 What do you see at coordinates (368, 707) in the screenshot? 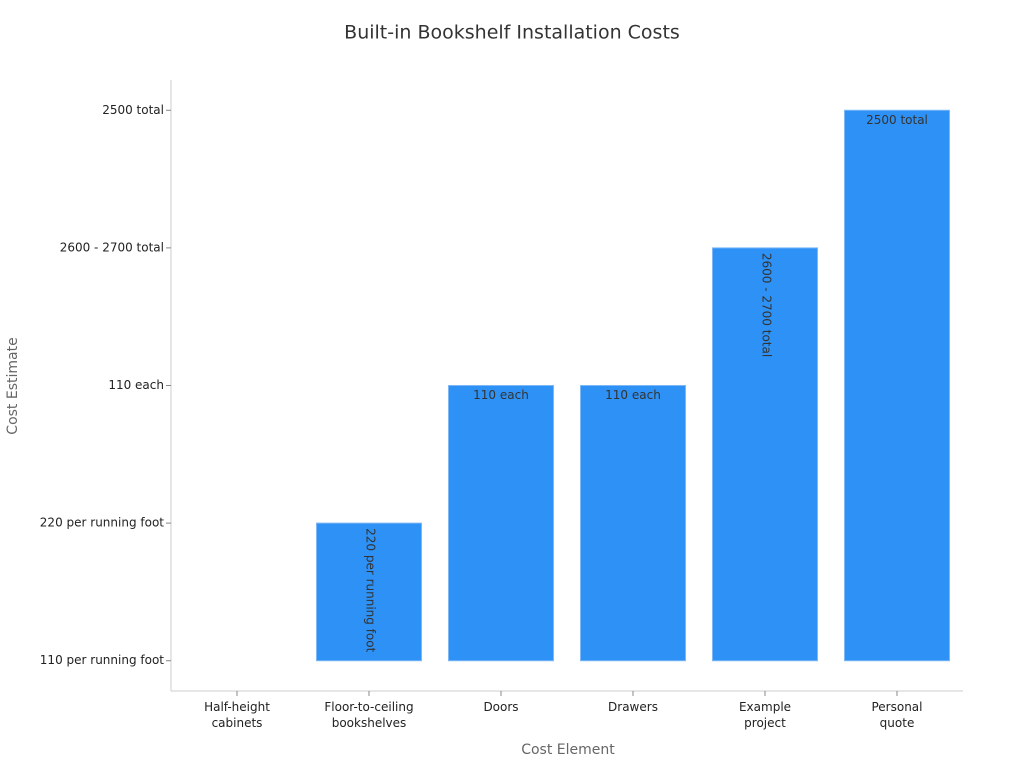
I see `x-tick-line: Floor-to-ceiling` at bounding box center [368, 707].